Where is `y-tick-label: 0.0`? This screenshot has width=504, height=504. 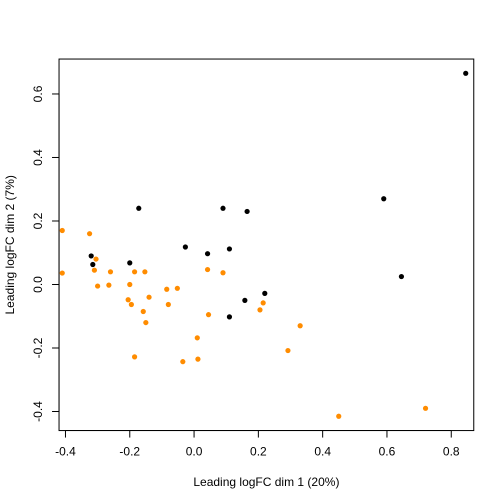 y-tick-label: 0.0 is located at coordinates (38, 284).